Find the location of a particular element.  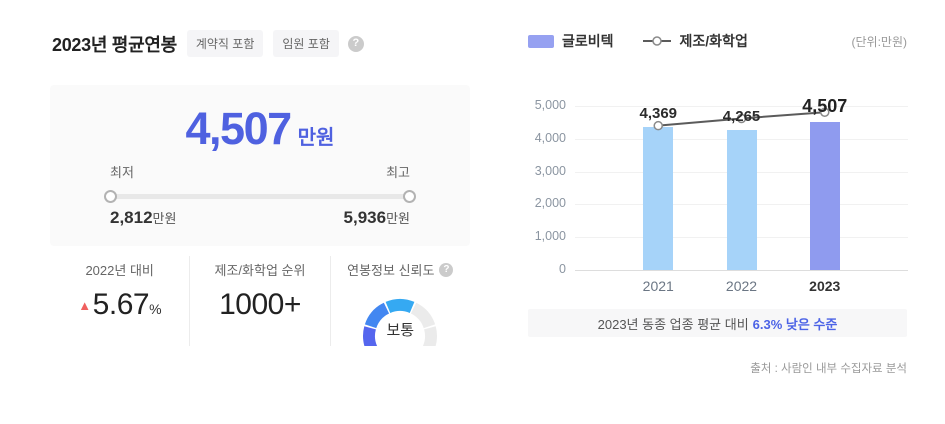

average-salary-value: 4,507 만원 is located at coordinates (260, 129).